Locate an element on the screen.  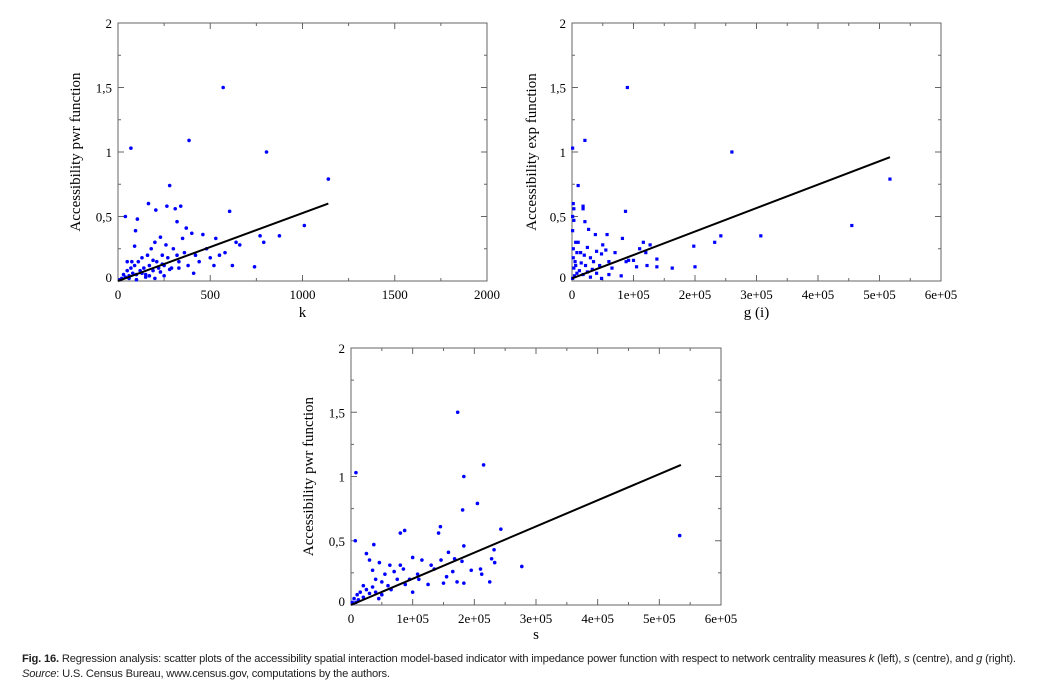
x-tick-label: 1500 is located at coordinates (395, 294).